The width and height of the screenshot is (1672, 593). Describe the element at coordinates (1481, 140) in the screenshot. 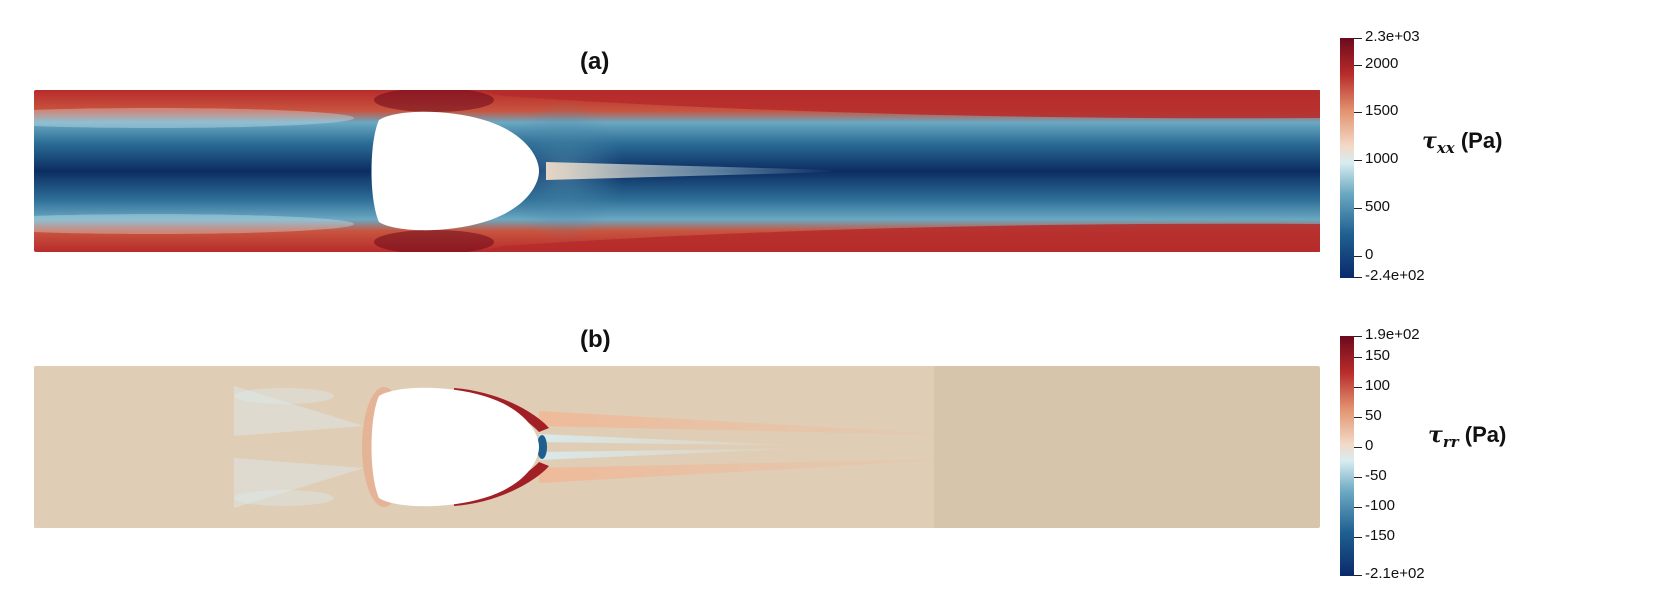

I see `cb-a-unit: (Pa)` at that location.